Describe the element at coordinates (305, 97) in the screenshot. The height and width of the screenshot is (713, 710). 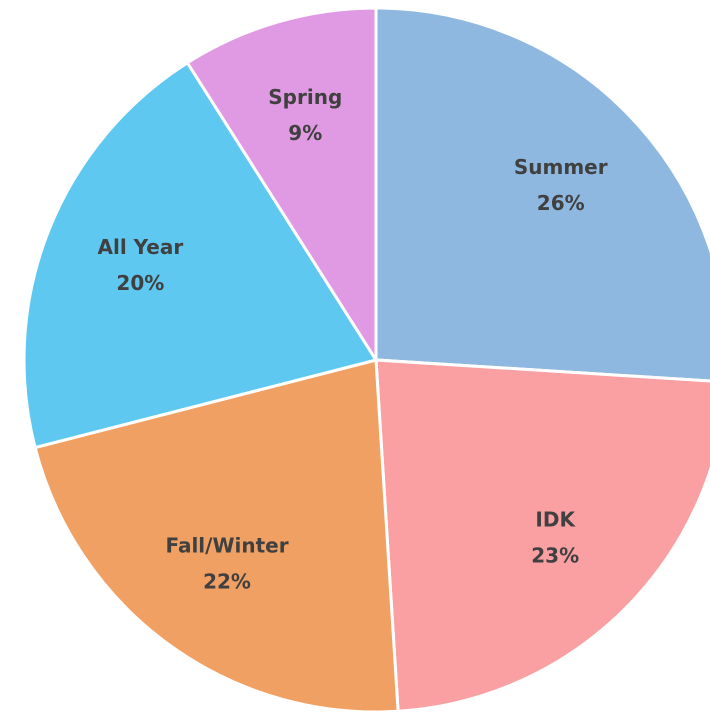
I see `slice-category-label: Spring` at that location.